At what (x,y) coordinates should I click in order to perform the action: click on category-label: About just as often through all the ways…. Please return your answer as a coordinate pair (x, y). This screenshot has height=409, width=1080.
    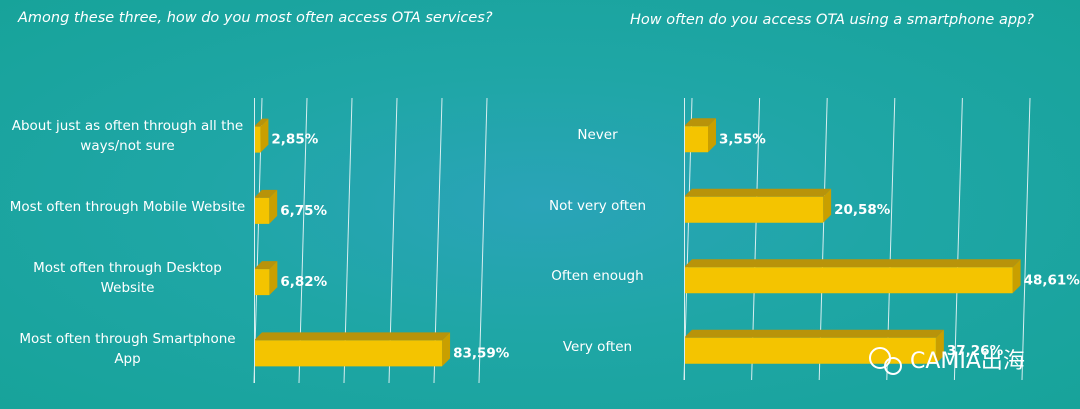
    Looking at the image, I should click on (127, 135).